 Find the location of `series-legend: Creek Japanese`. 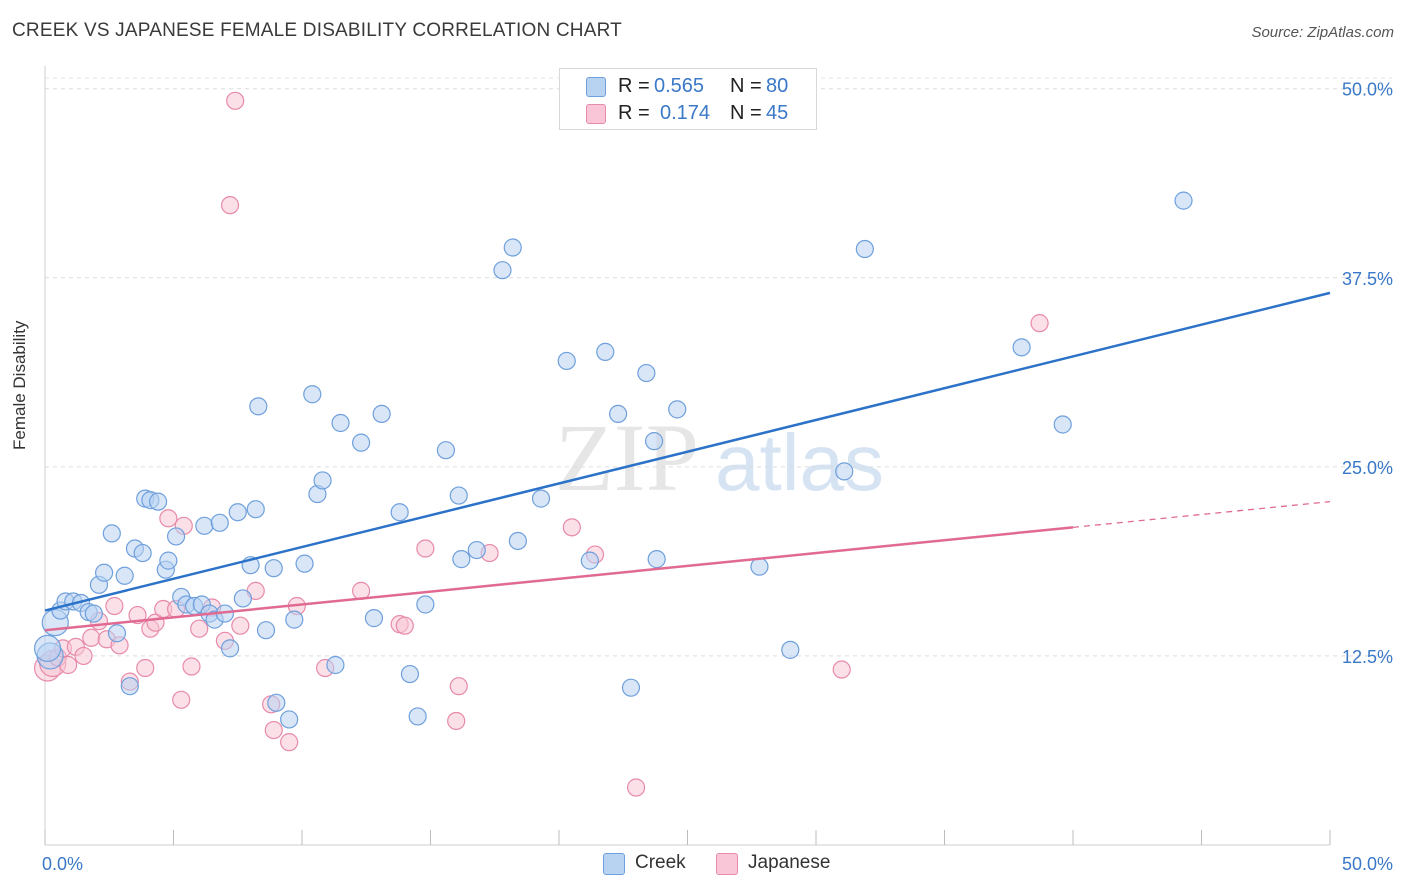

series-legend: Creek Japanese is located at coordinates (703, 865).